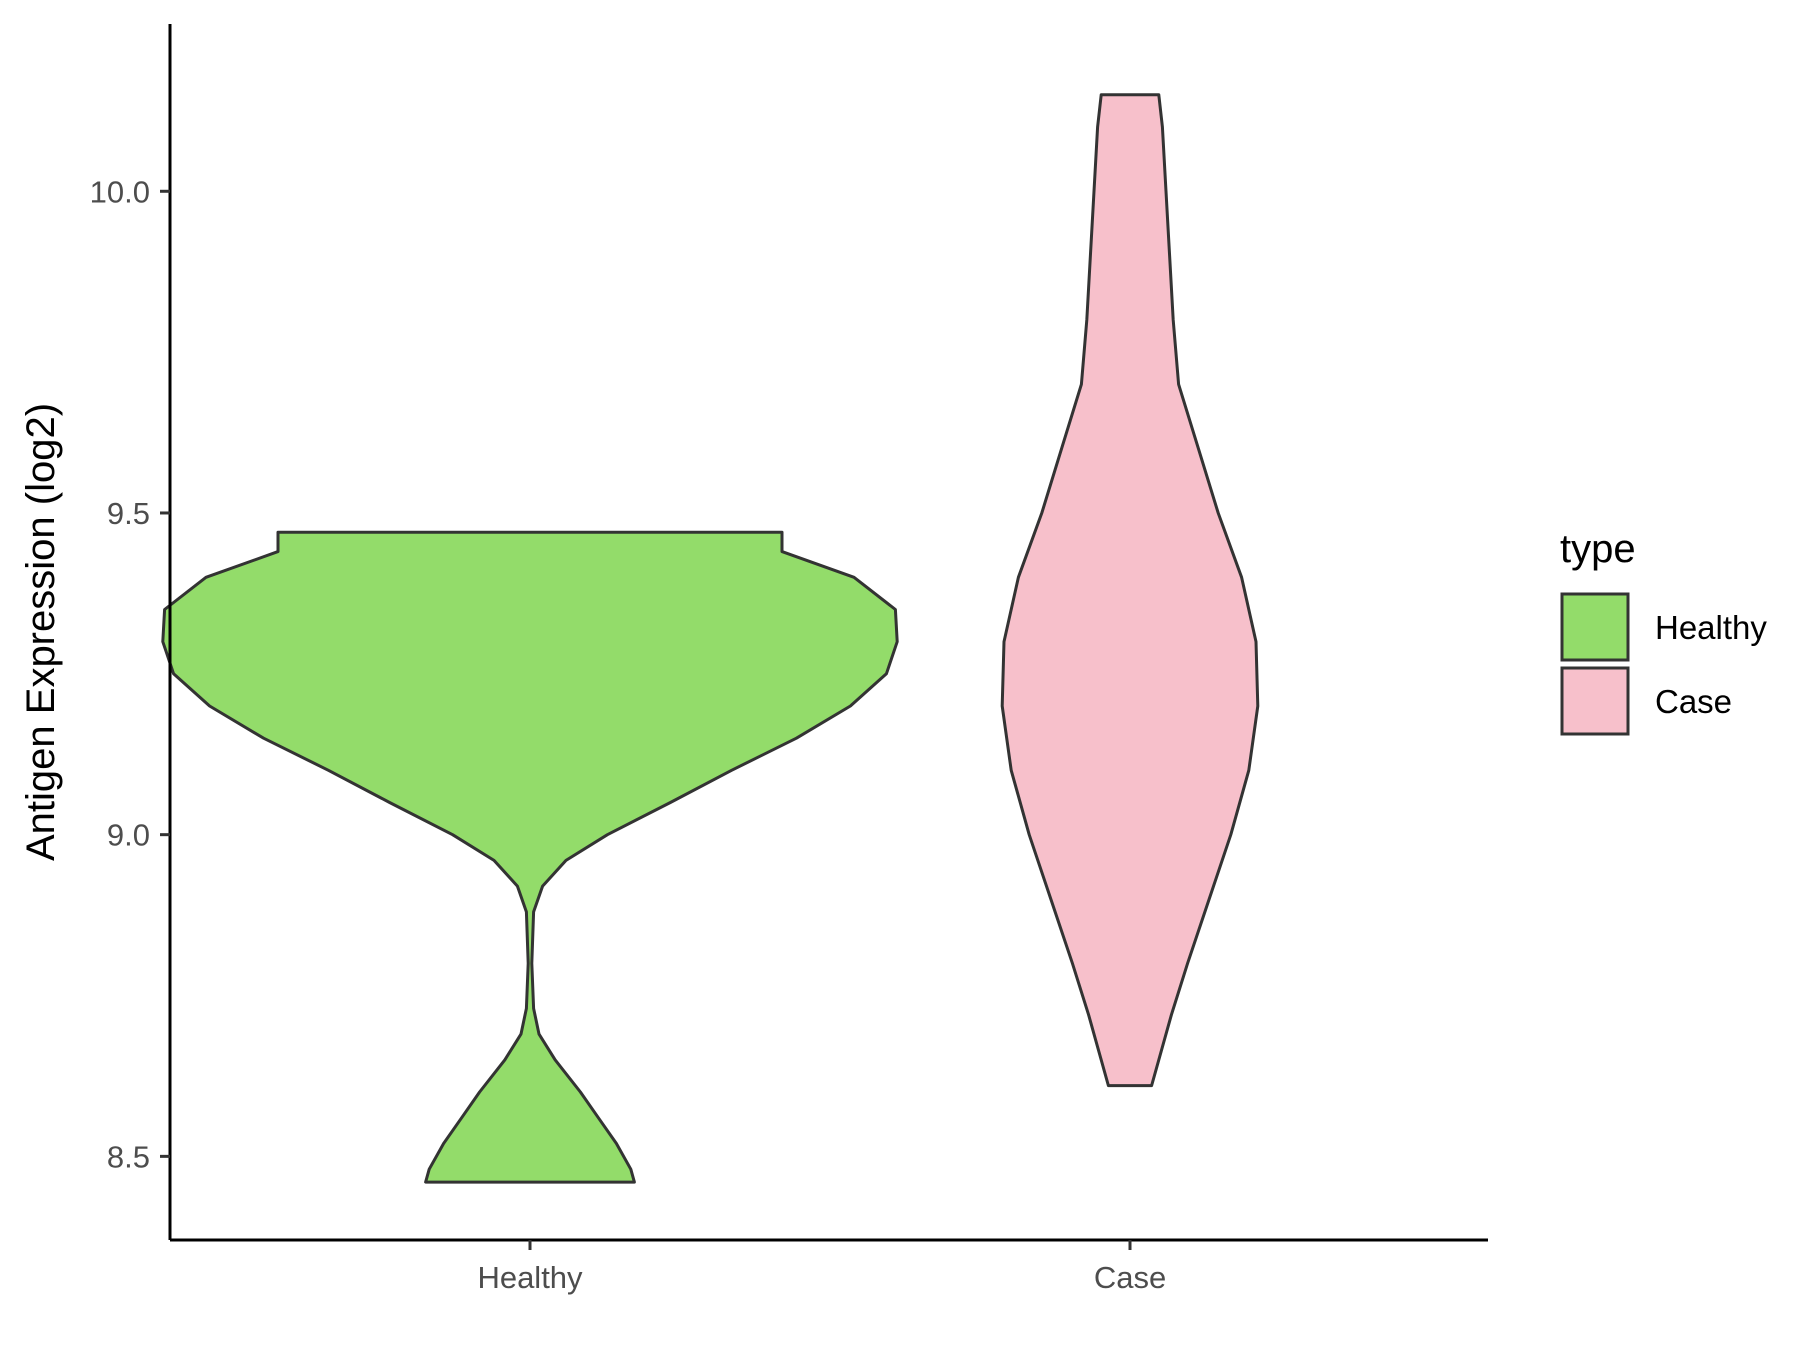 The width and height of the screenshot is (1800, 1350). Describe the element at coordinates (1130, 1277) in the screenshot. I see `x-tick-label: Case` at that location.